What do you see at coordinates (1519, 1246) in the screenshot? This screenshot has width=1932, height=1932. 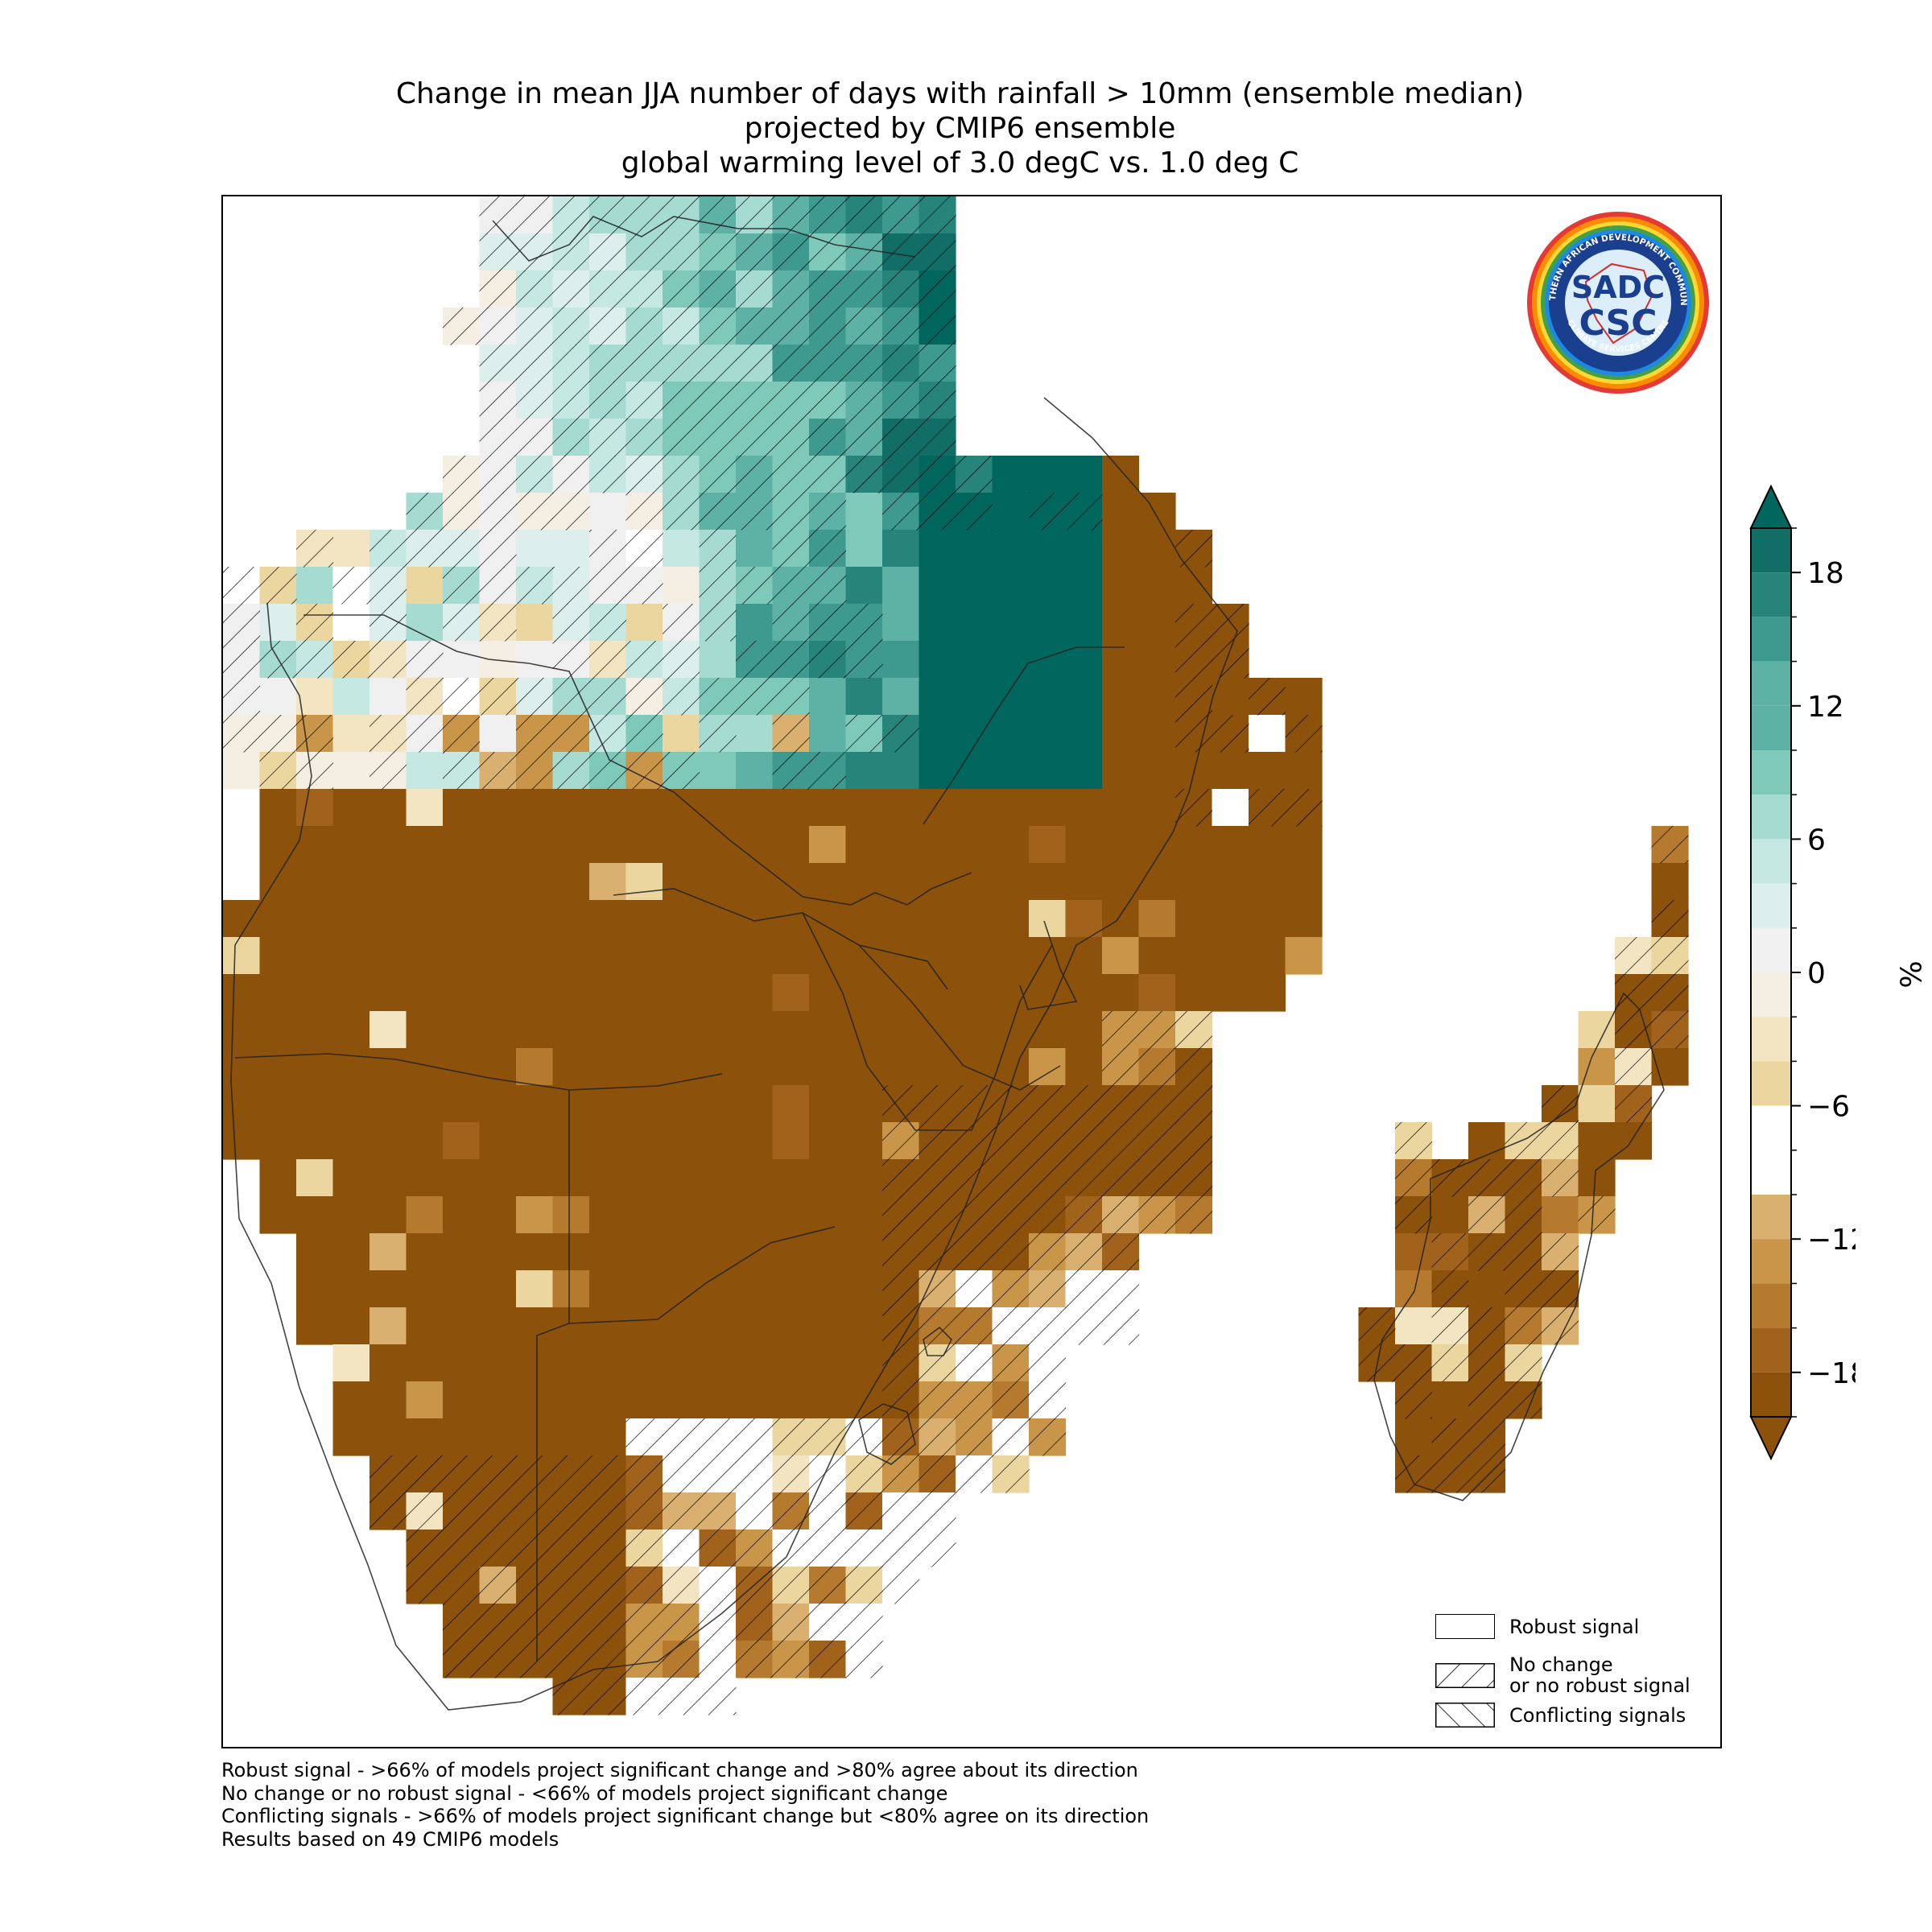 I see `coastline-madagascar` at bounding box center [1519, 1246].